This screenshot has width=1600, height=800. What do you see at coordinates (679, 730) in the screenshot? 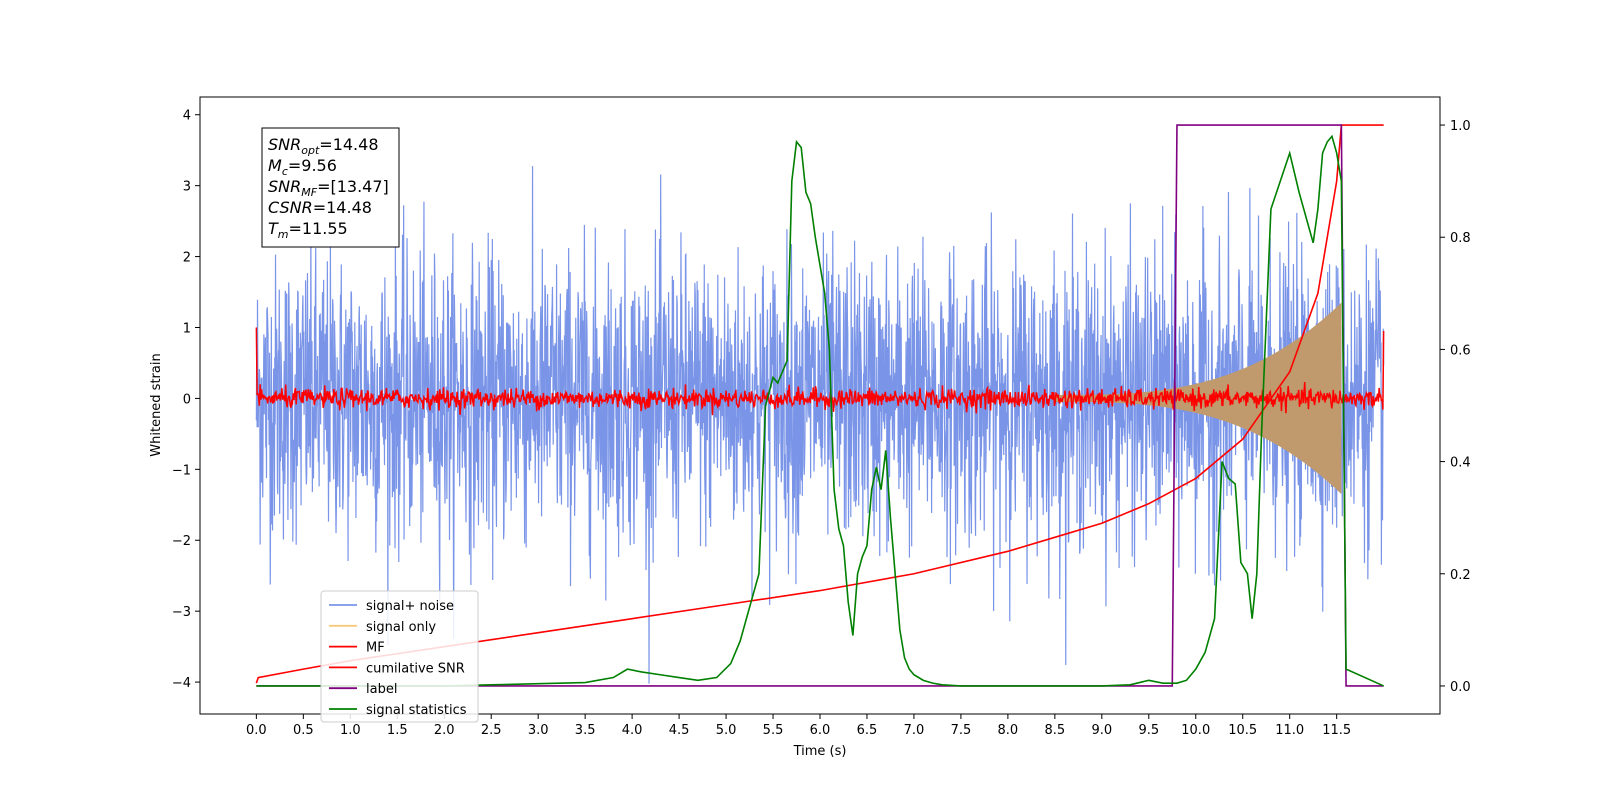
I see `x-tick-label: 4.5` at bounding box center [679, 730].